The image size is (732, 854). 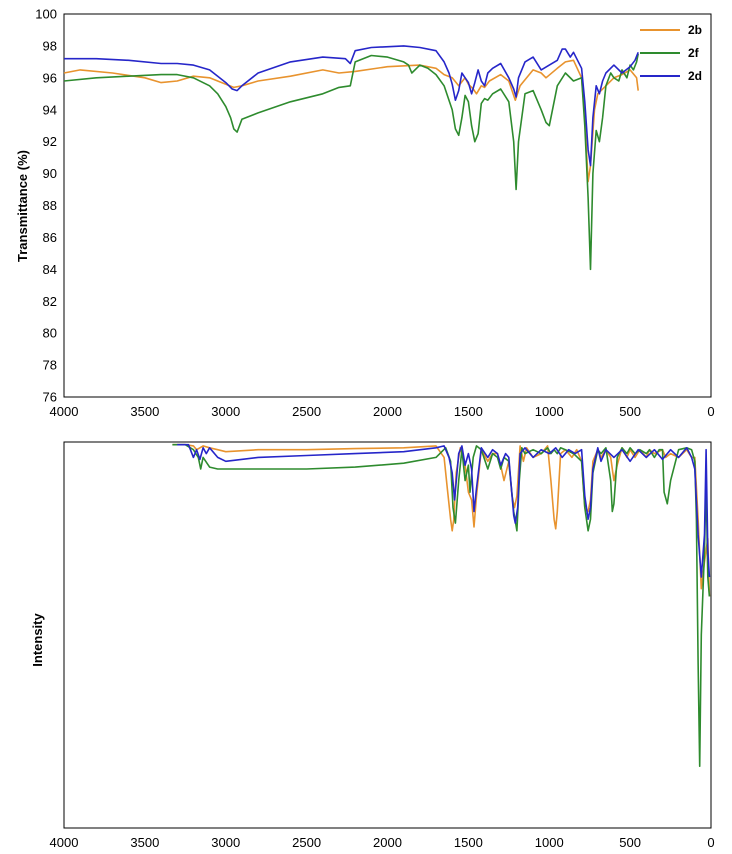 I want to click on ftir-y-tick-84: 84, so click(x=50, y=269).